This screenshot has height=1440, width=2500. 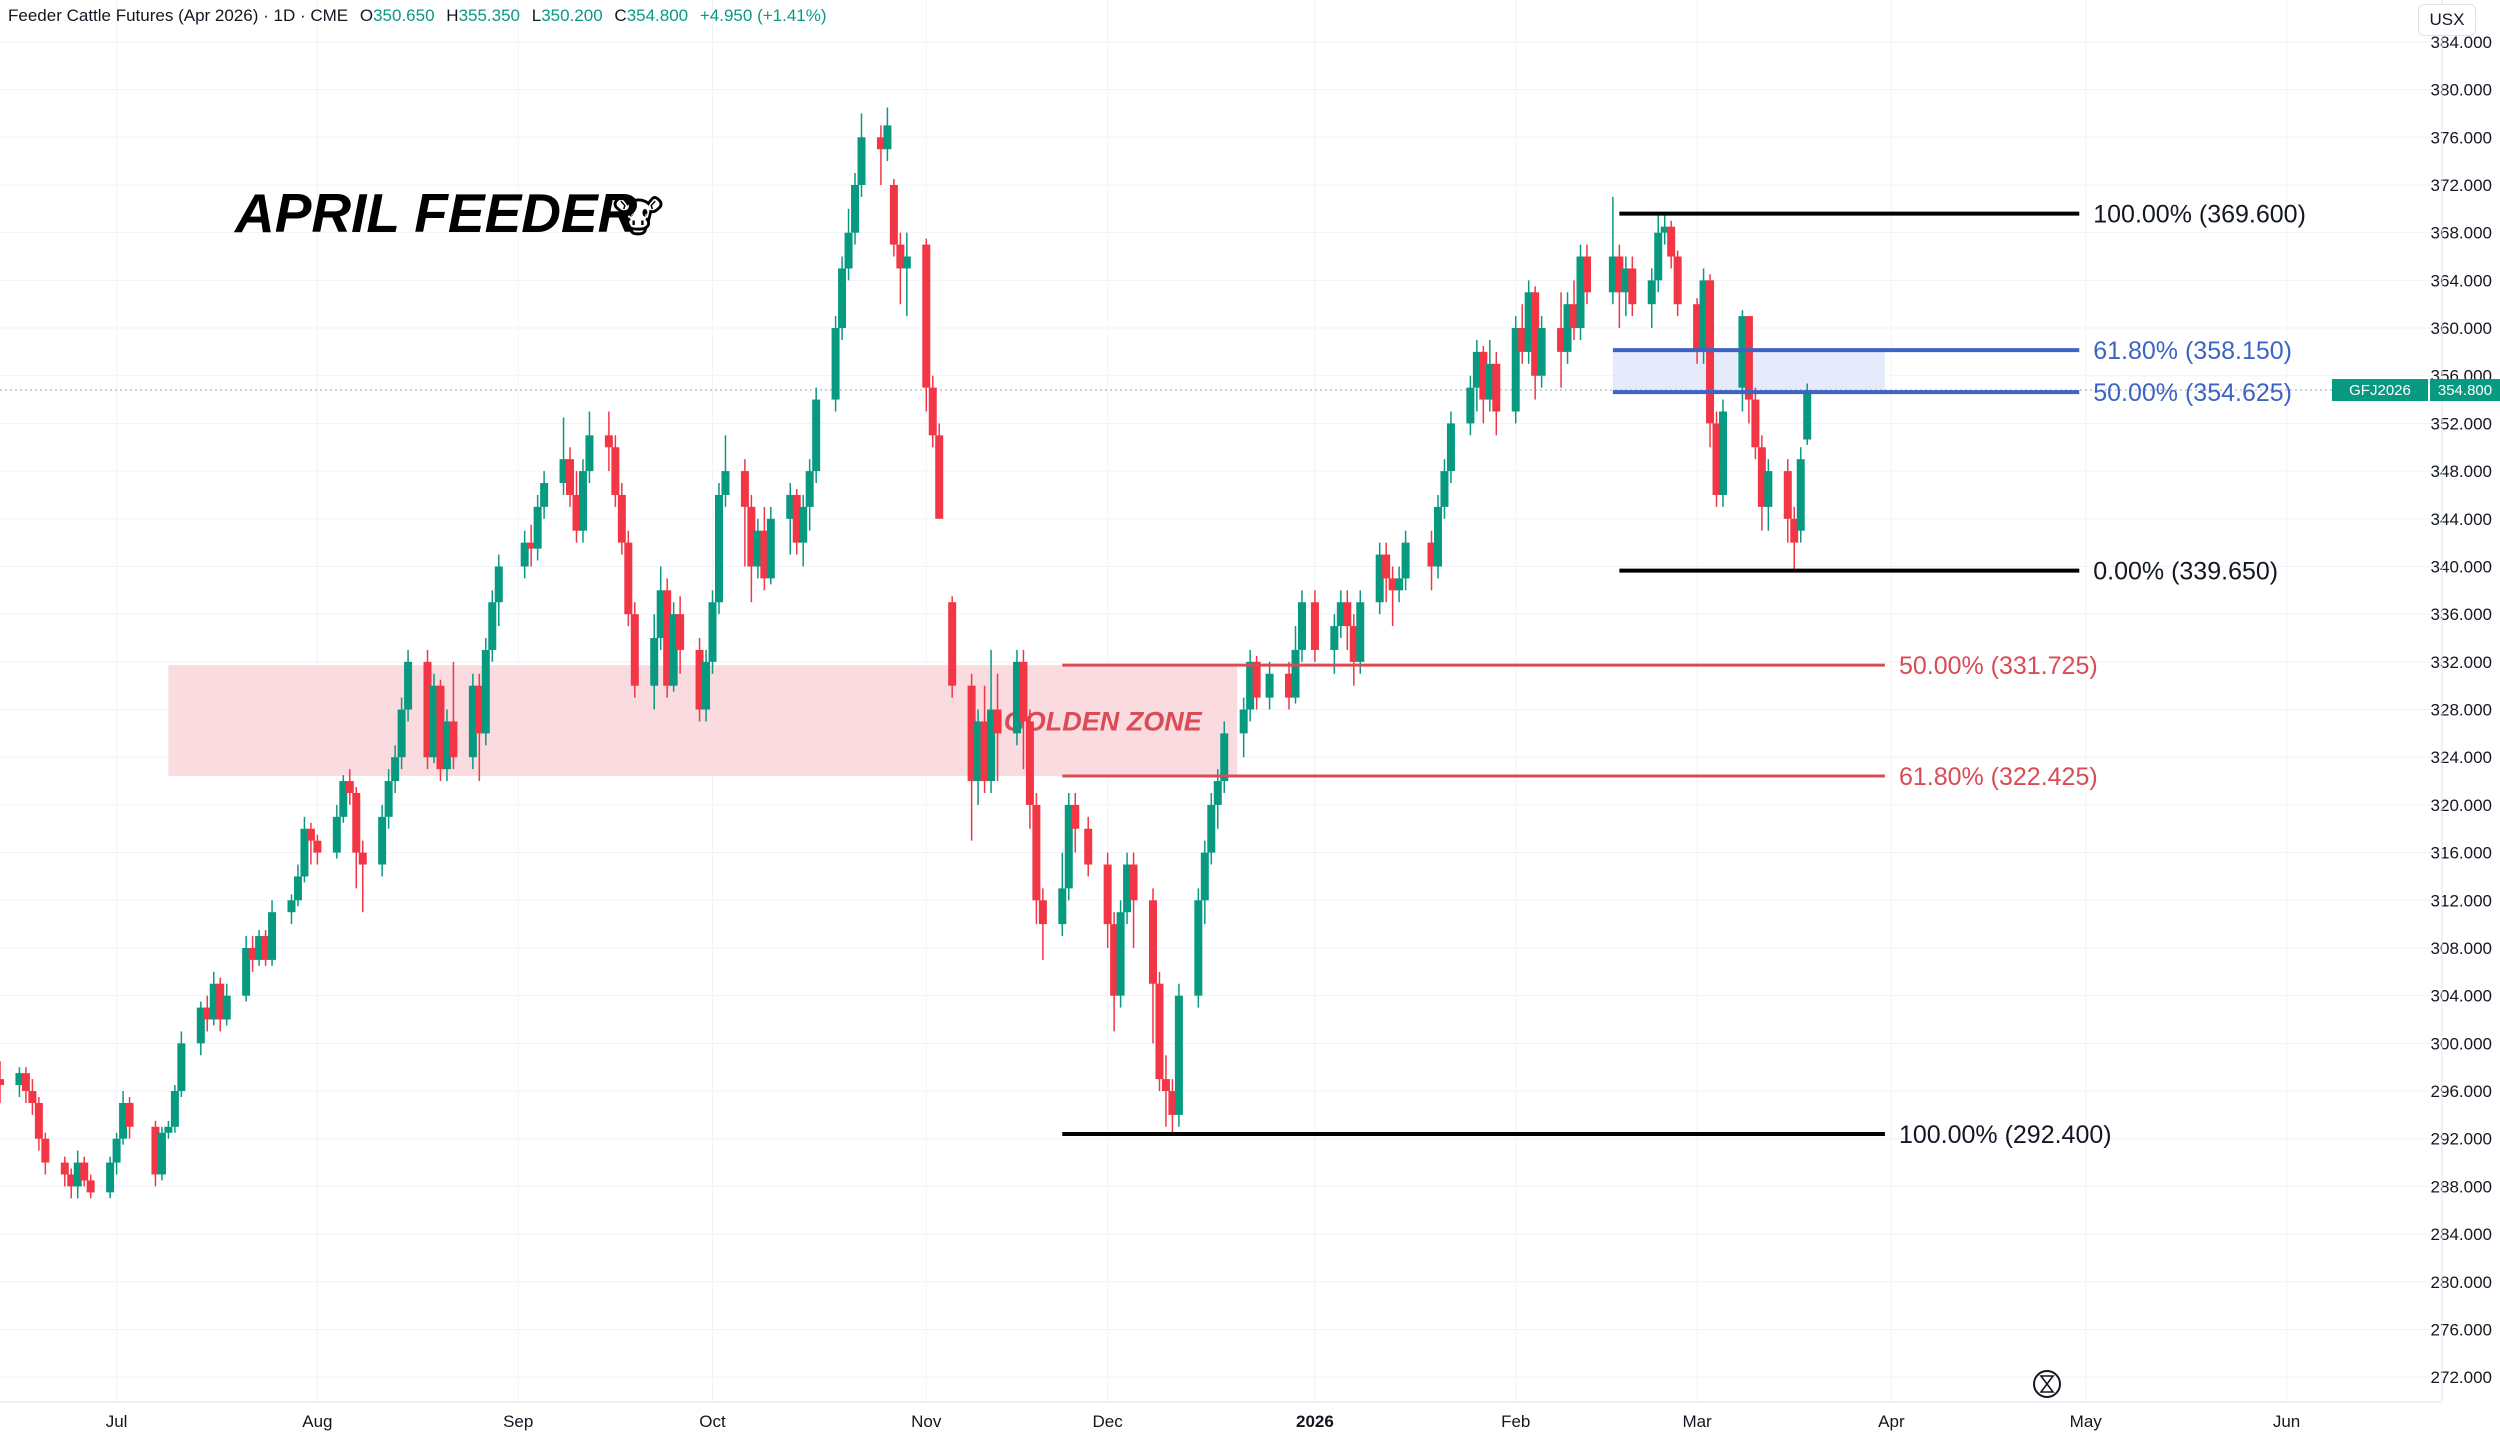 I want to click on time-tick-label: Feb, so click(x=1515, y=1421).